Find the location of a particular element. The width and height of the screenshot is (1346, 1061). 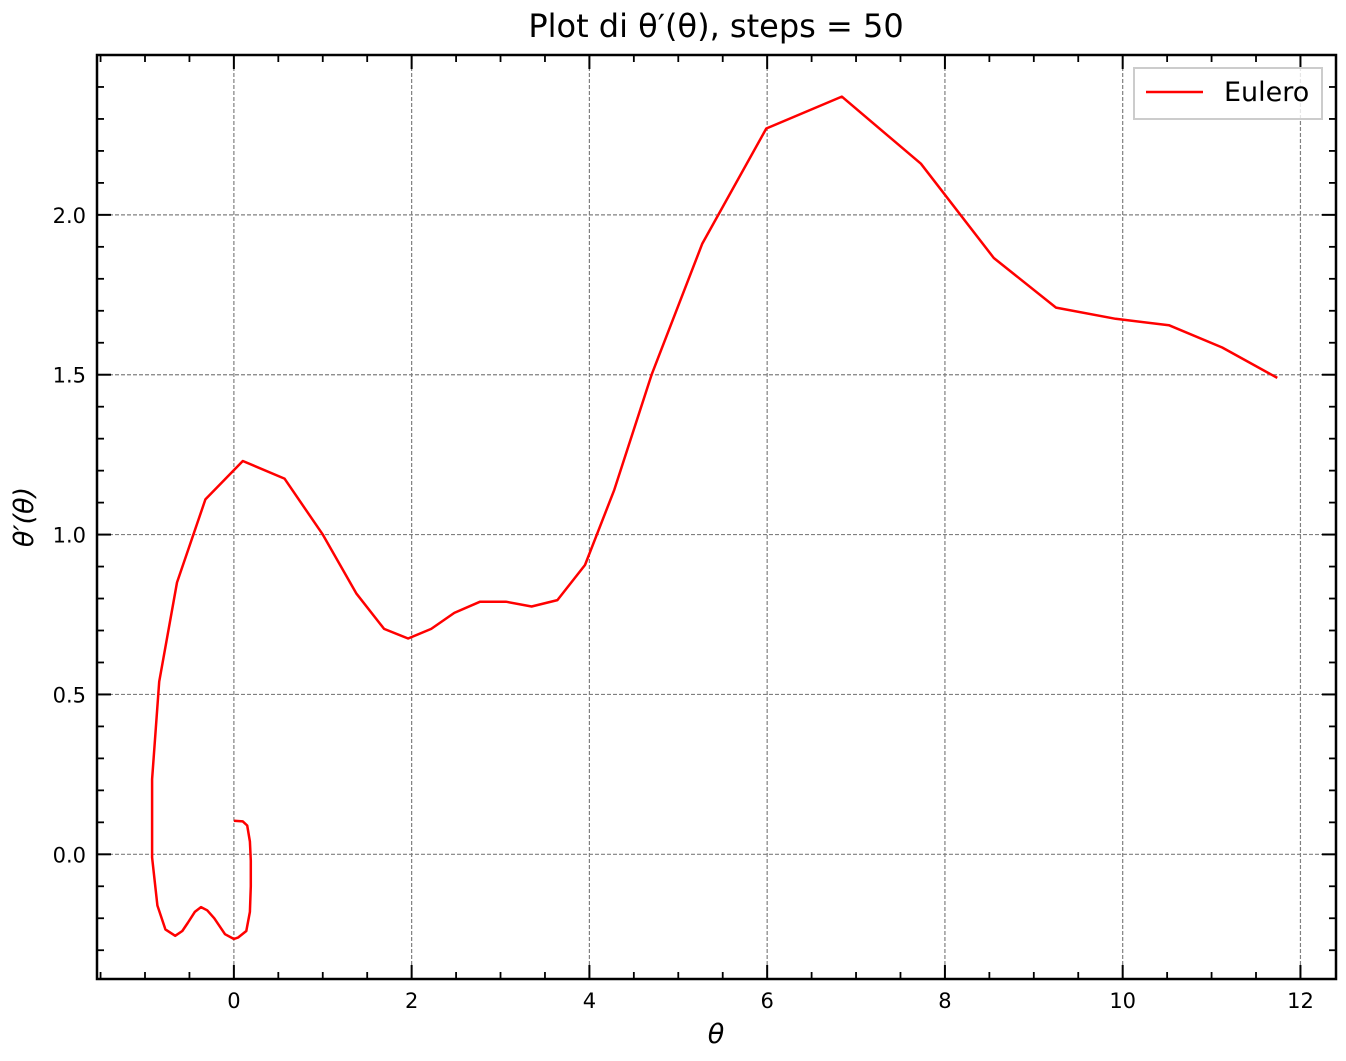

y-axis-label: θ′(θ) is located at coordinates (24, 517).